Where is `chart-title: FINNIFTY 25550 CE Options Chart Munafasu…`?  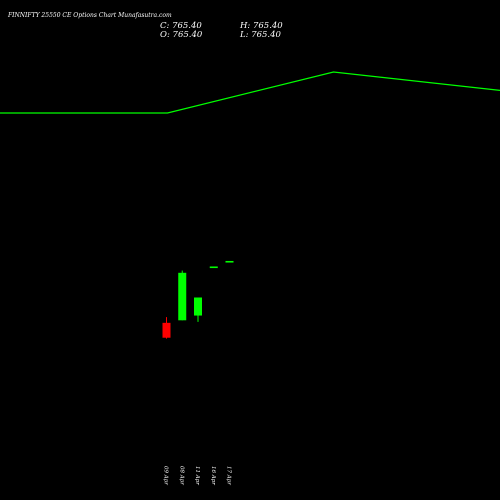
chart-title: FINNIFTY 25550 CE Options Chart Munafasu… is located at coordinates (89, 15).